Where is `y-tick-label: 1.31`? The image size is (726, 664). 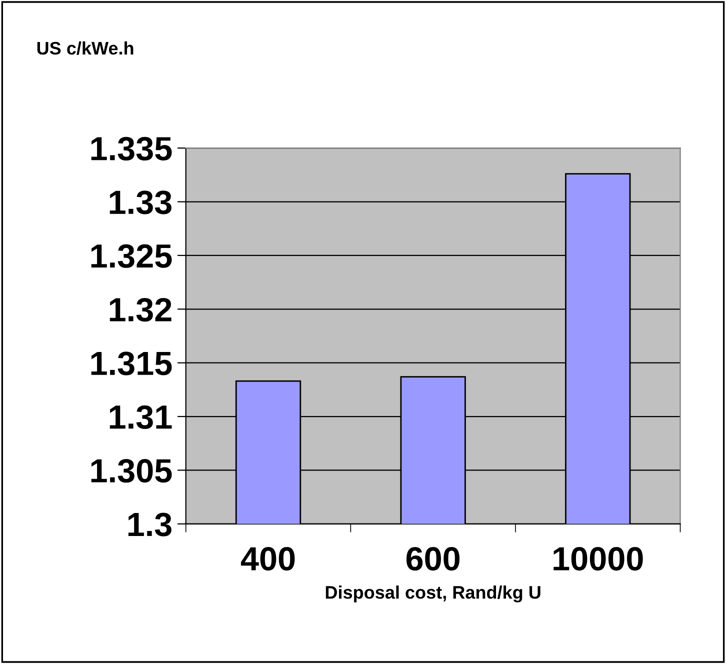 y-tick-label: 1.31 is located at coordinates (141, 417).